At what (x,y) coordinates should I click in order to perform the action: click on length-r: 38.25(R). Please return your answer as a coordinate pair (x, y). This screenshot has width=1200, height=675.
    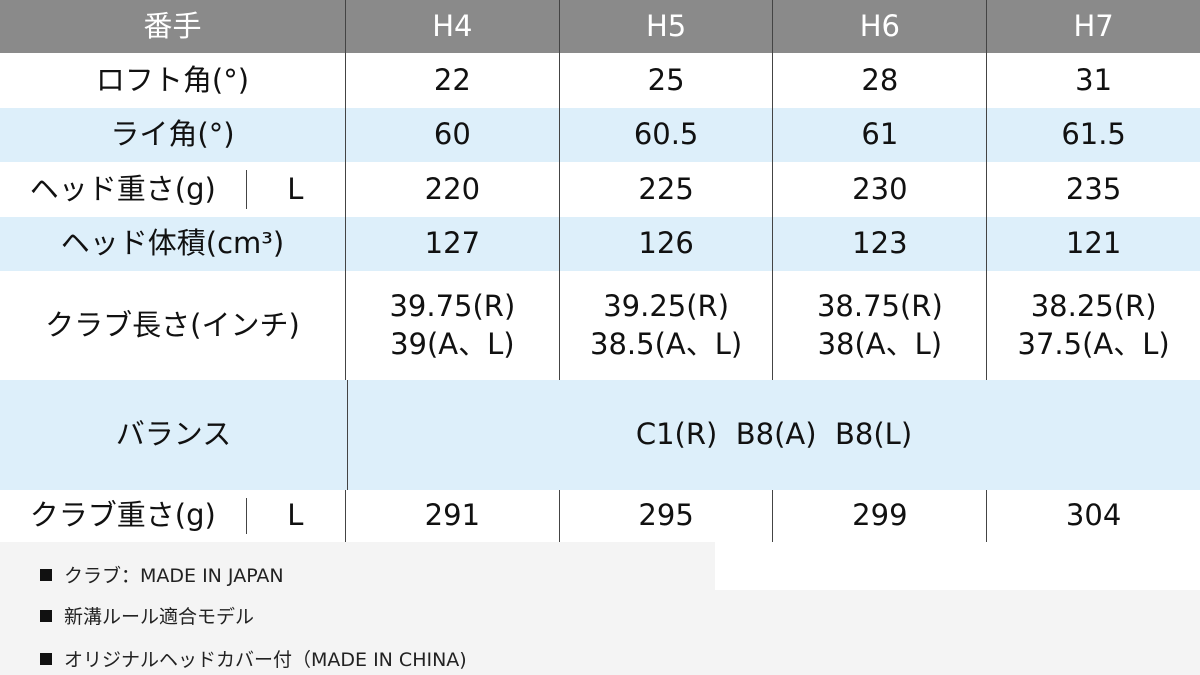
    Looking at the image, I should click on (1093, 305).